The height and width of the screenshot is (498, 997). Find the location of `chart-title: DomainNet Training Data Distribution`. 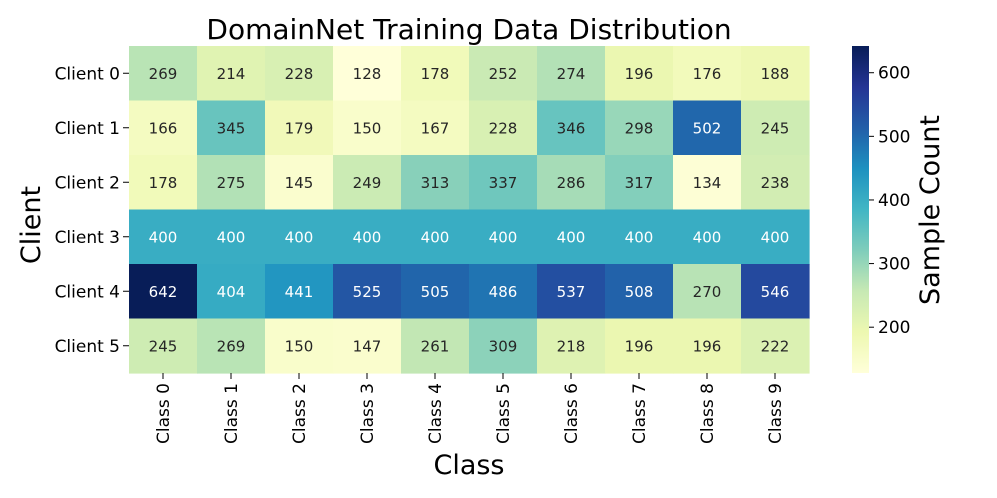

chart-title: DomainNet Training Data Distribution is located at coordinates (468, 29).